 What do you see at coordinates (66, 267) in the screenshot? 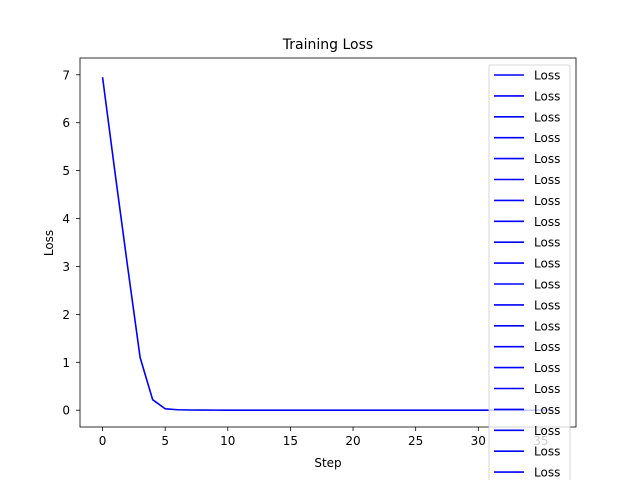
I see `y-tick-label: 3` at bounding box center [66, 267].